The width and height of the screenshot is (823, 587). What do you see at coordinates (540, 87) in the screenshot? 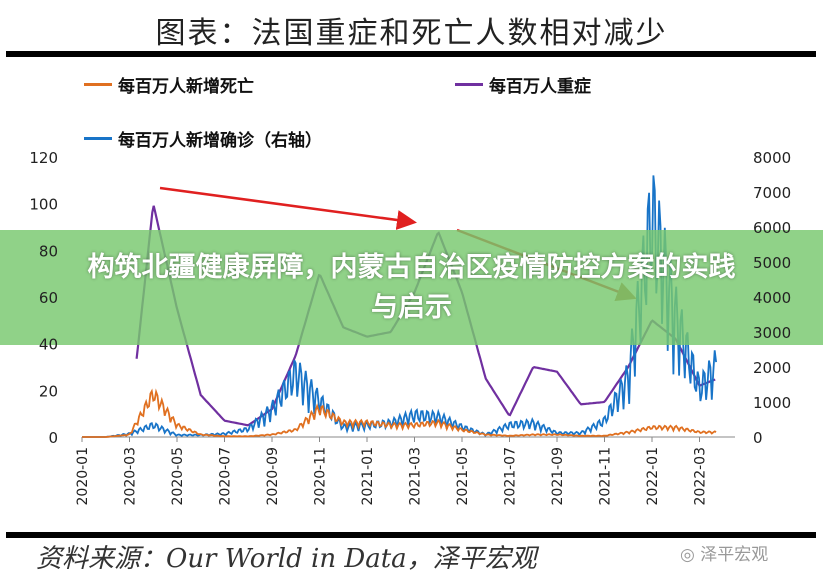
I see `legend-label: 每百万人重症` at bounding box center [540, 87].